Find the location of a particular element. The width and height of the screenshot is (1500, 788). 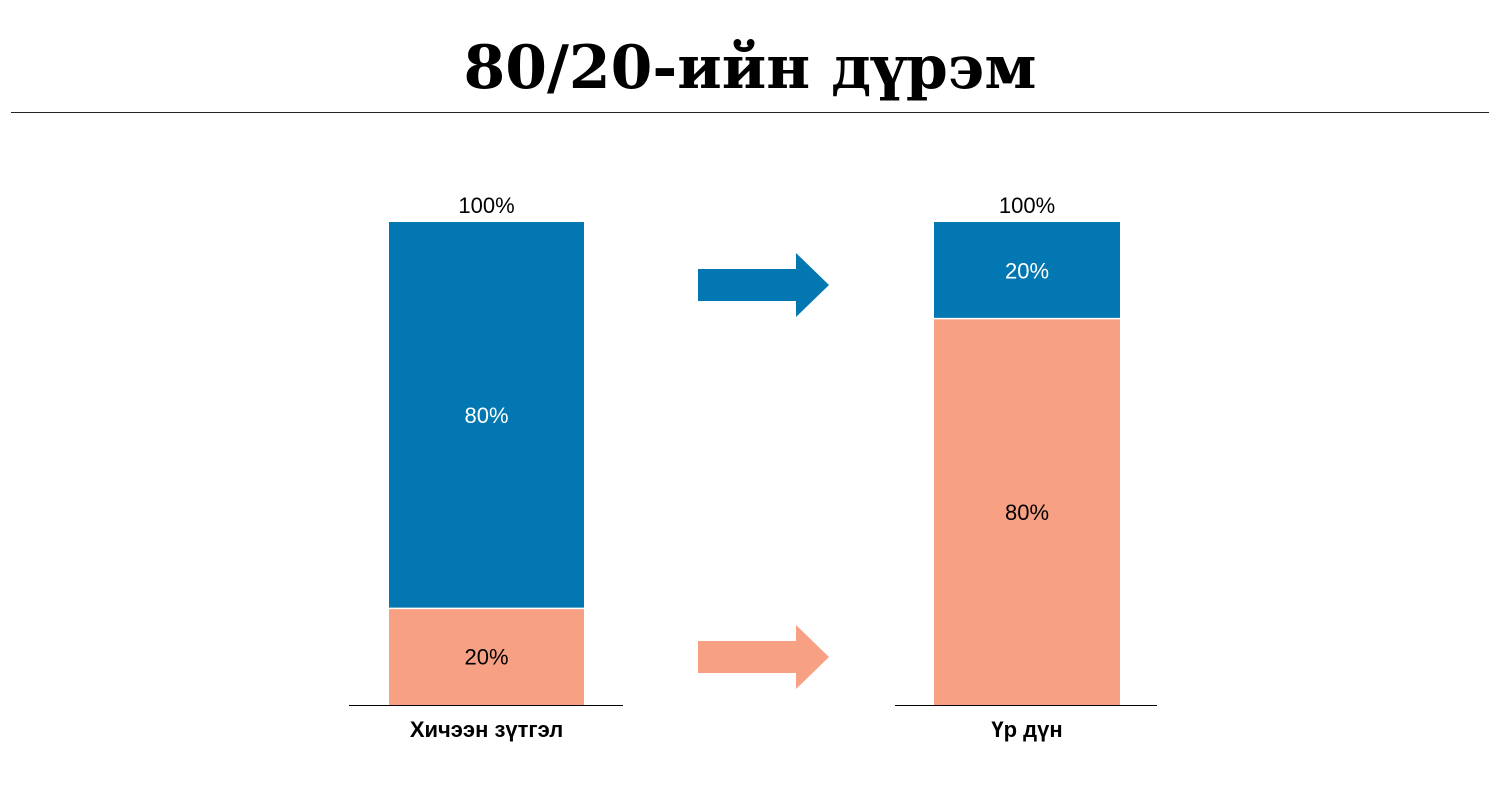

page-title: 80/20-ийн дүрэм is located at coordinates (750, 68).